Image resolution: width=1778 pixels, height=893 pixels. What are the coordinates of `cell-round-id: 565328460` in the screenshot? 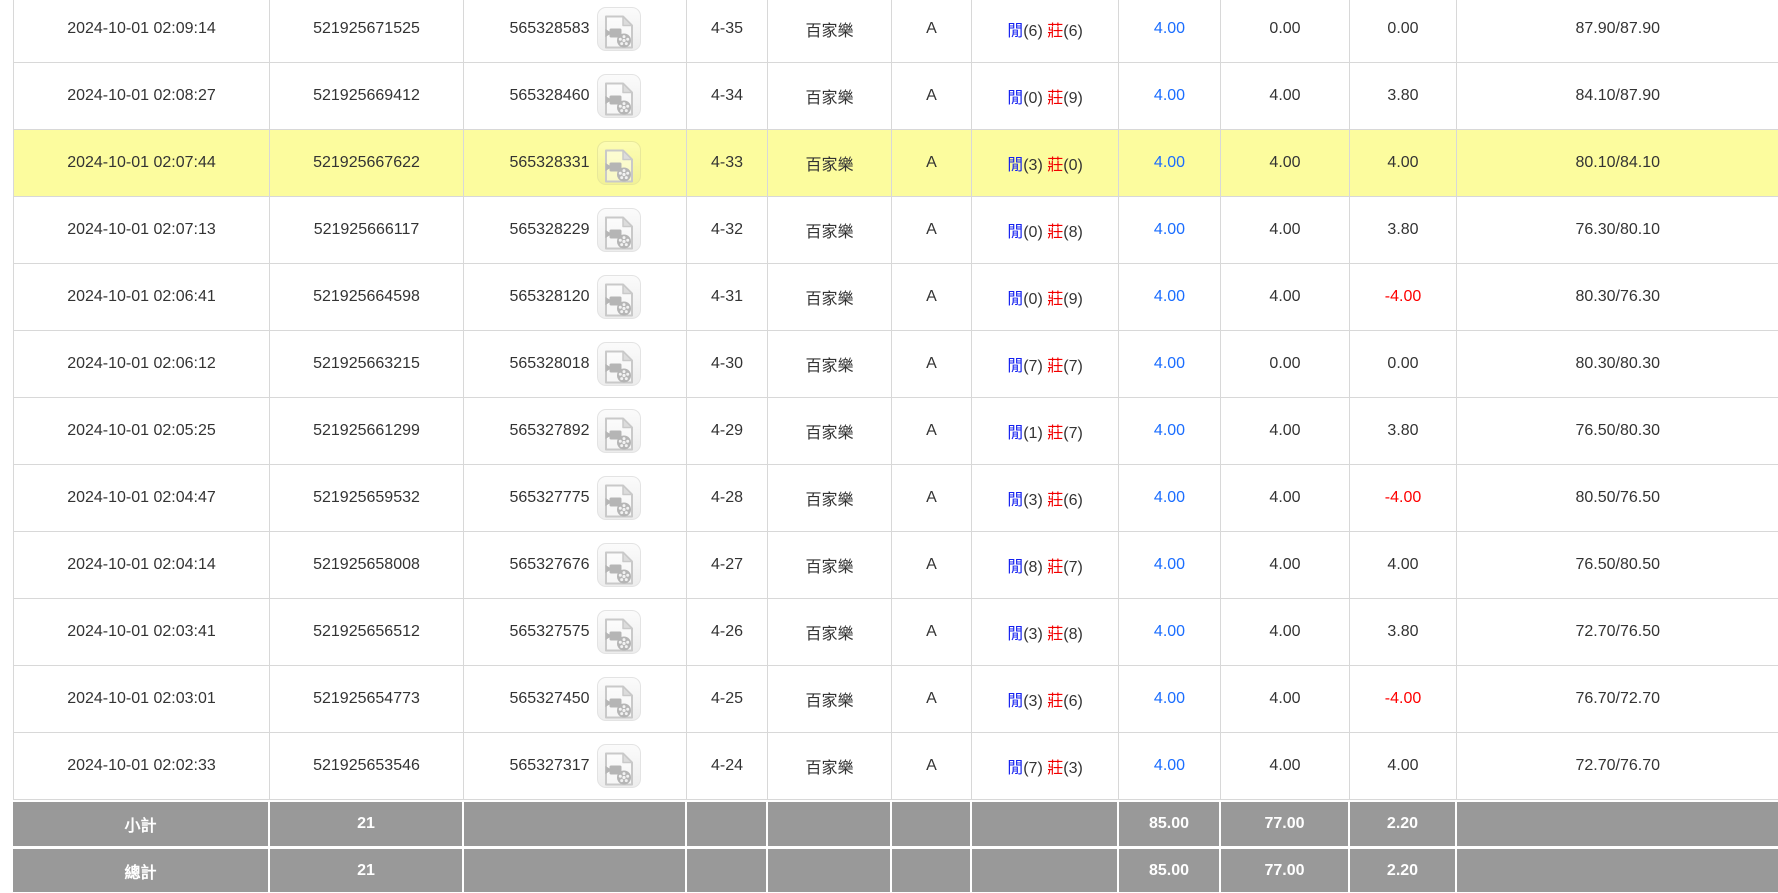 It's located at (575, 96).